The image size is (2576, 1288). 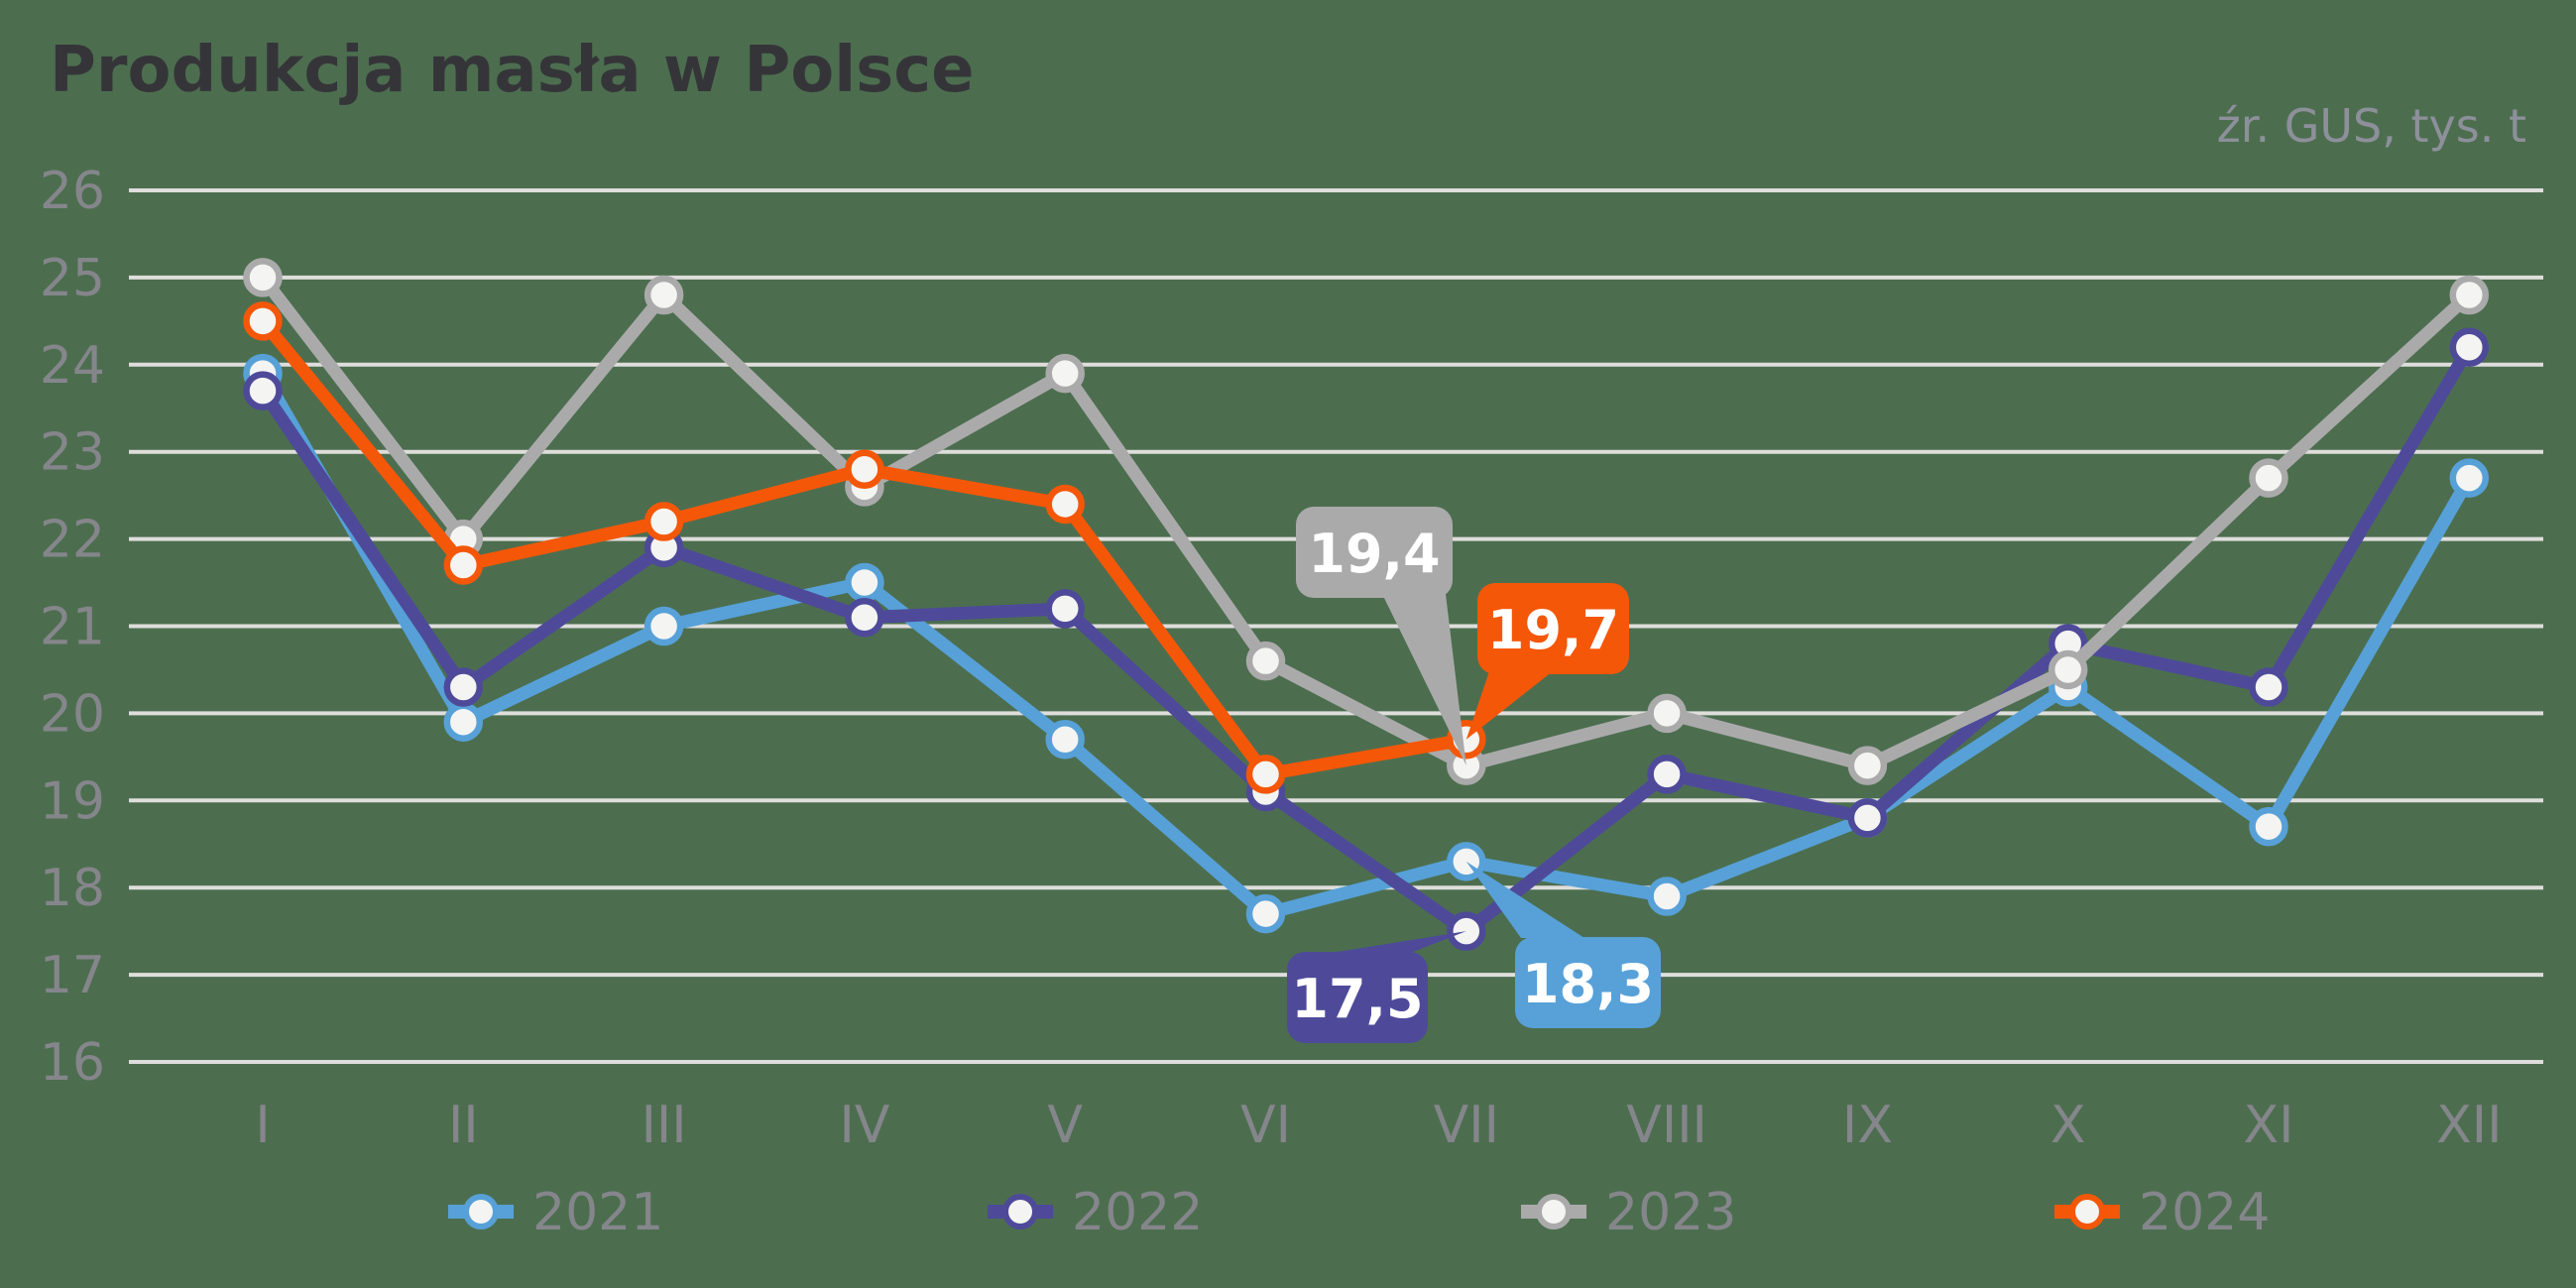 I want to click on legend-label-2022: 2022, so click(x=1137, y=1212).